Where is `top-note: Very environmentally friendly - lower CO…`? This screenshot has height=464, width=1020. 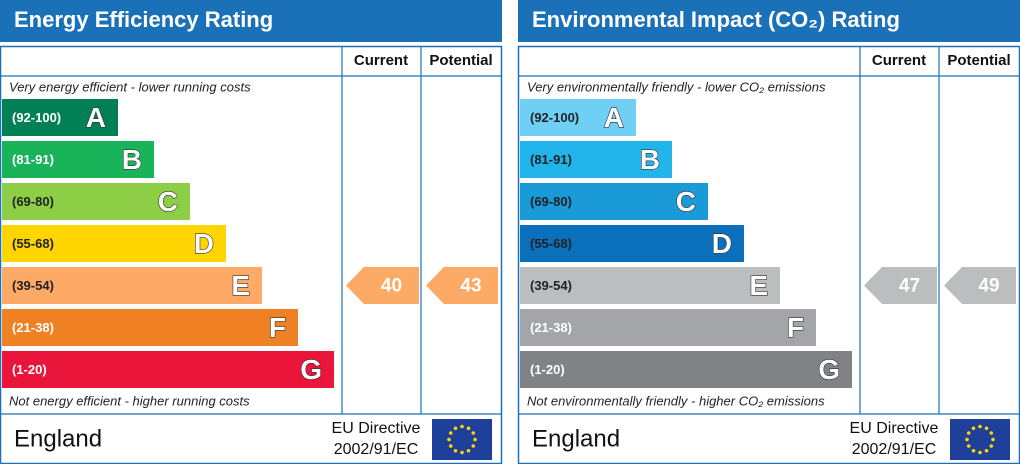 top-note: Very environmentally friendly - lower CO… is located at coordinates (676, 86).